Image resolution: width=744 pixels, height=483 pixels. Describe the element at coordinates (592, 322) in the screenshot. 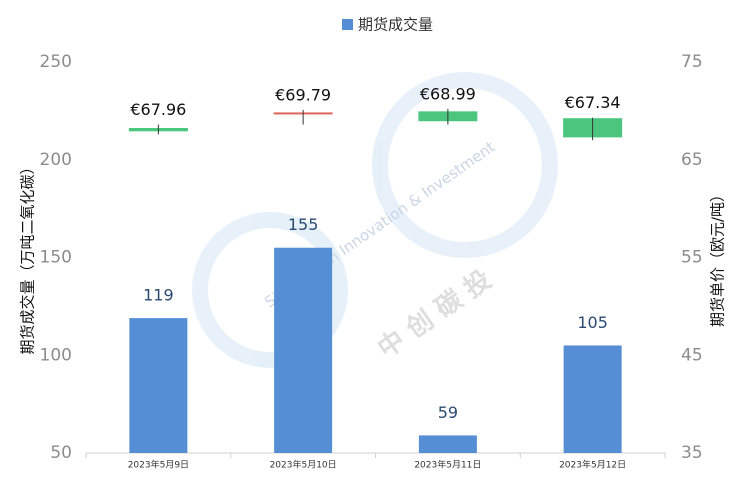

I see `bar-value-label: 105` at that location.